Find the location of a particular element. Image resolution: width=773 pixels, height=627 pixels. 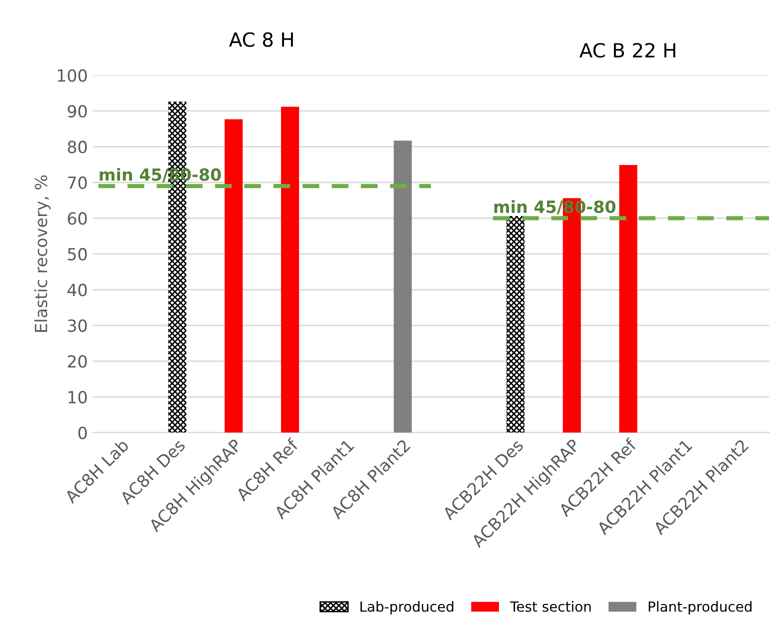

y-tick-label: 10 is located at coordinates (77, 397).